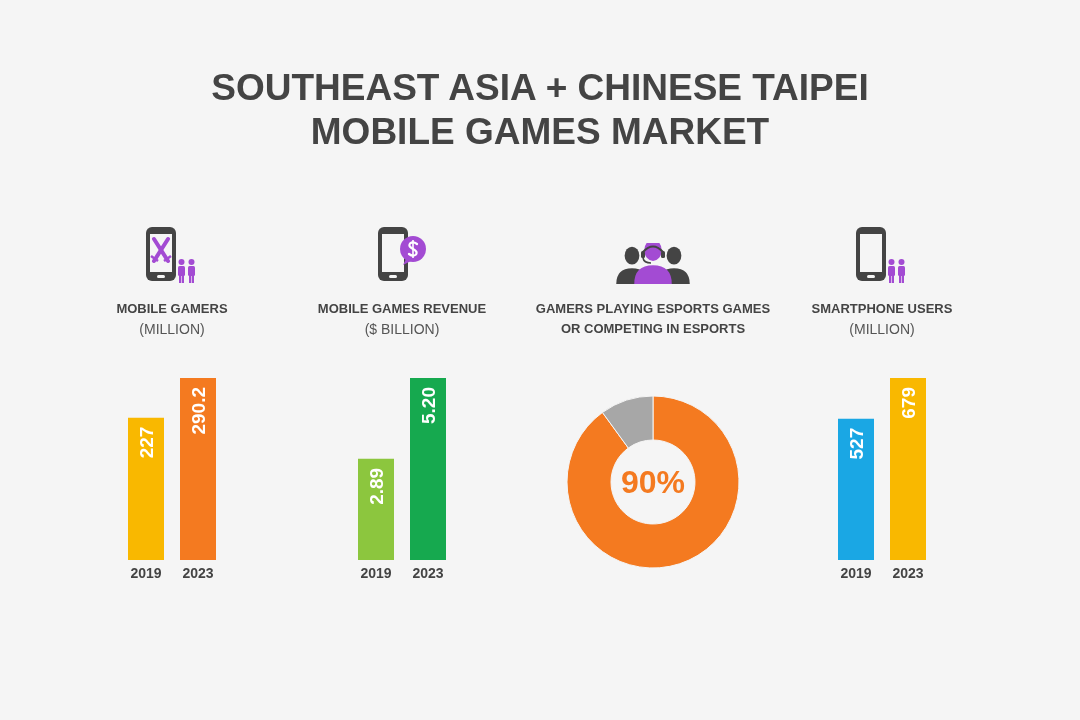  Describe the element at coordinates (856, 443) in the screenshot. I see `data-label: 527` at that location.